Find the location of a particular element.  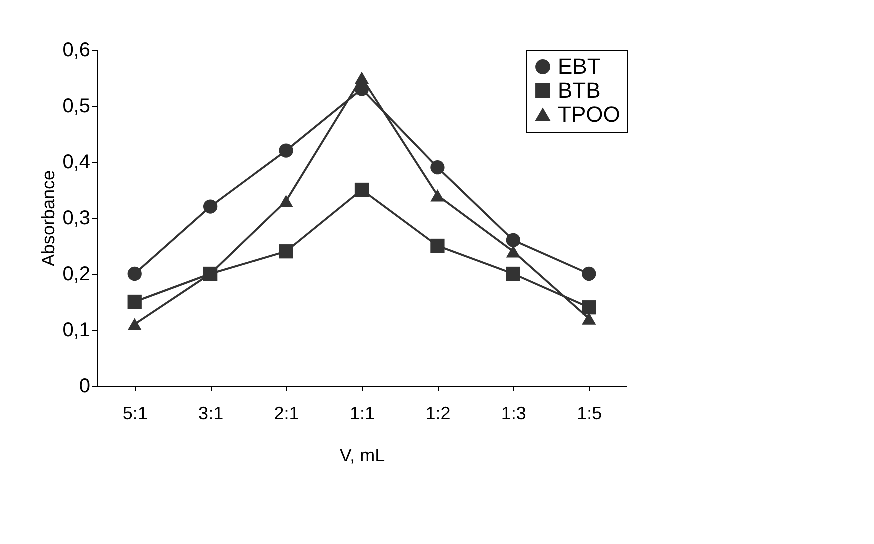

y-tick-label: 0,5 is located at coordinates (76, 107).